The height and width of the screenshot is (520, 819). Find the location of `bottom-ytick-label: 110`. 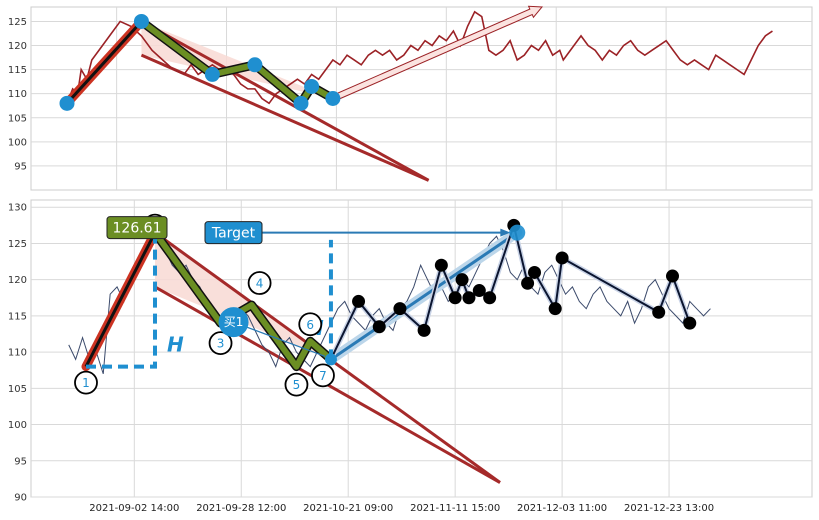

bottom-ytick-label: 110 is located at coordinates (17, 353).